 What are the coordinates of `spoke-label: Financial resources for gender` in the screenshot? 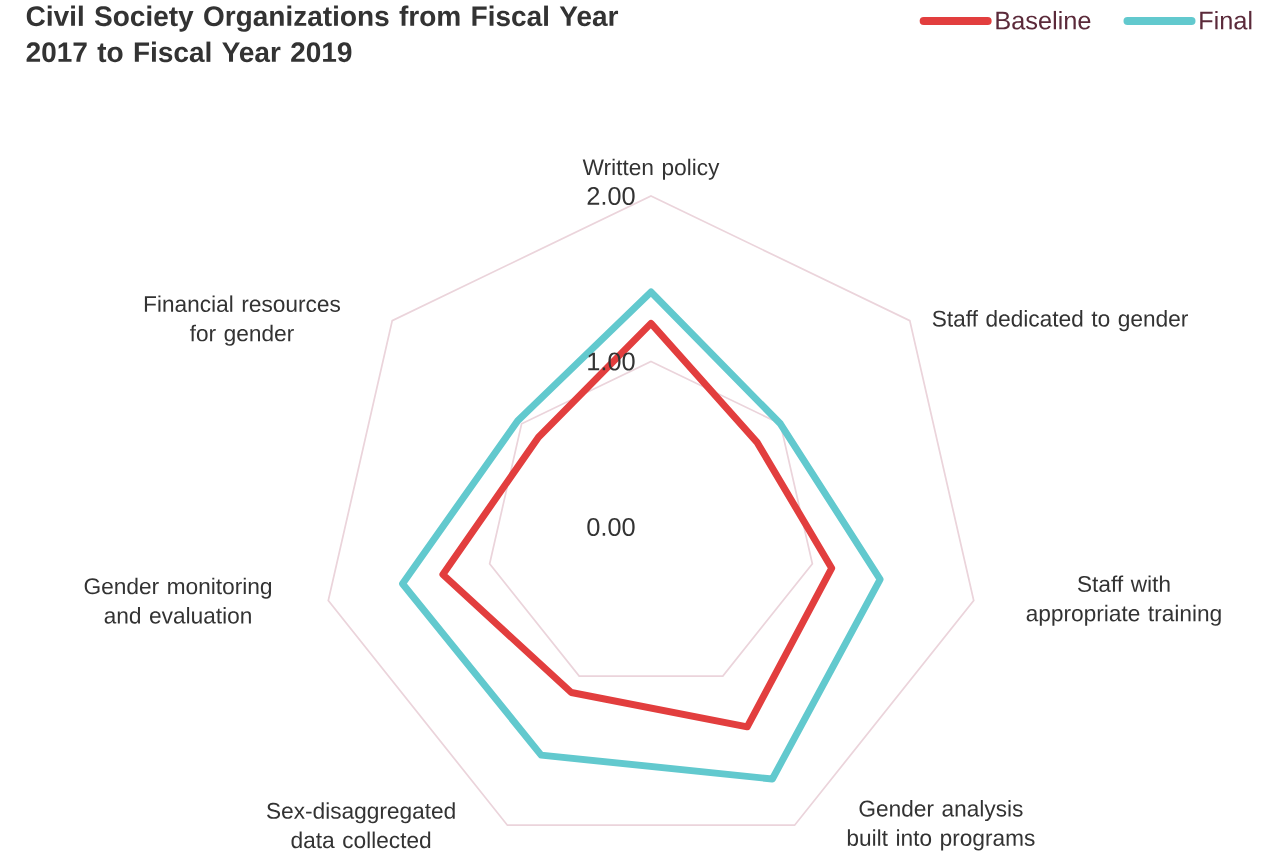 It's located at (242, 320).